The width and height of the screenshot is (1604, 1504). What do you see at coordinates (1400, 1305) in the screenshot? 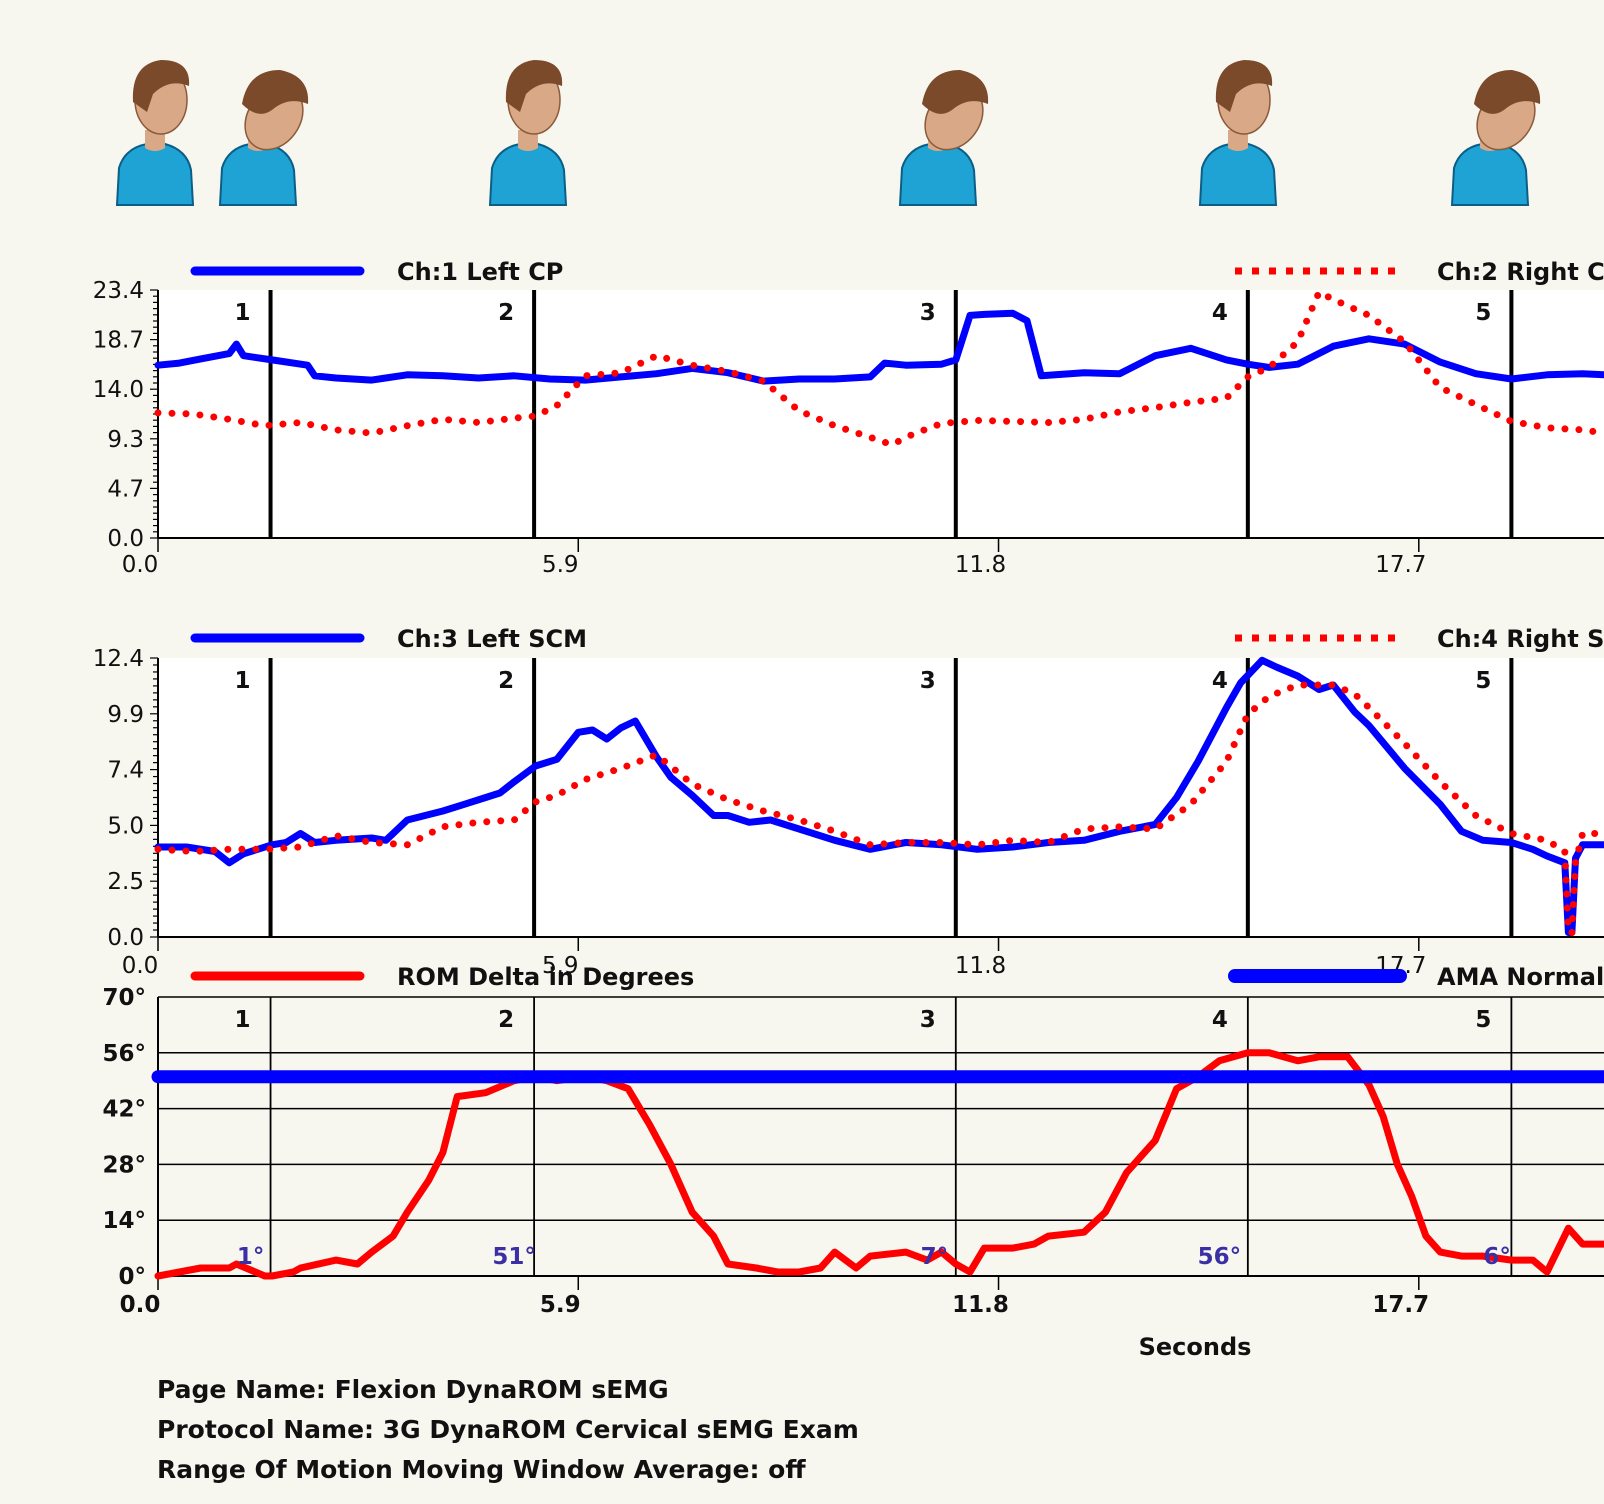
I see `x-tick-label-rom: 17.7` at bounding box center [1400, 1305].